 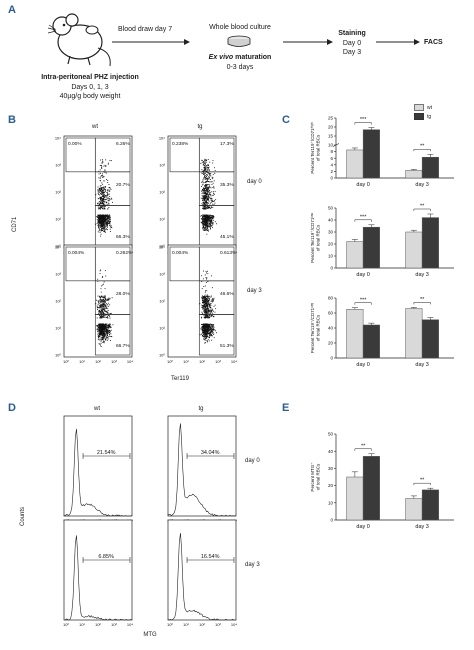 I want to click on culture-title: Whole blood culture, so click(x=240, y=27).